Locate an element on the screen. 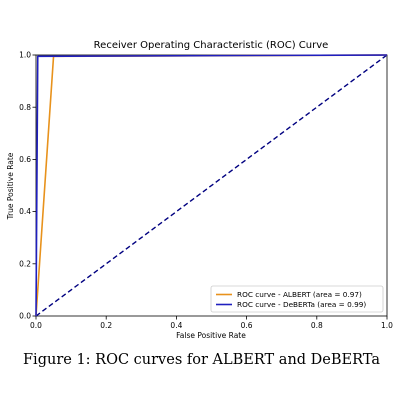 Image resolution: width=403 pixels, height=402 pixels. x-tick-label: 0.2 is located at coordinates (106, 325).